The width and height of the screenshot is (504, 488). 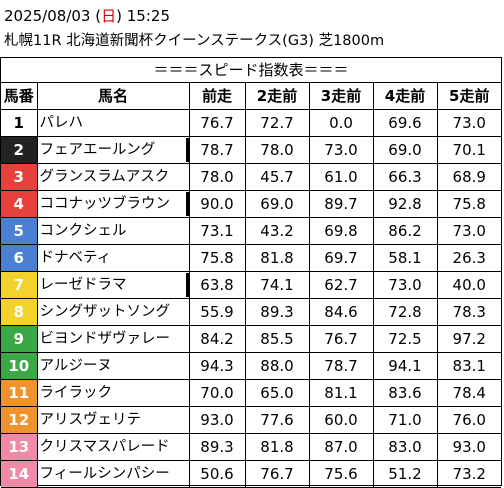 I want to click on speed-index-r1: 75.8, so click(x=217, y=258).